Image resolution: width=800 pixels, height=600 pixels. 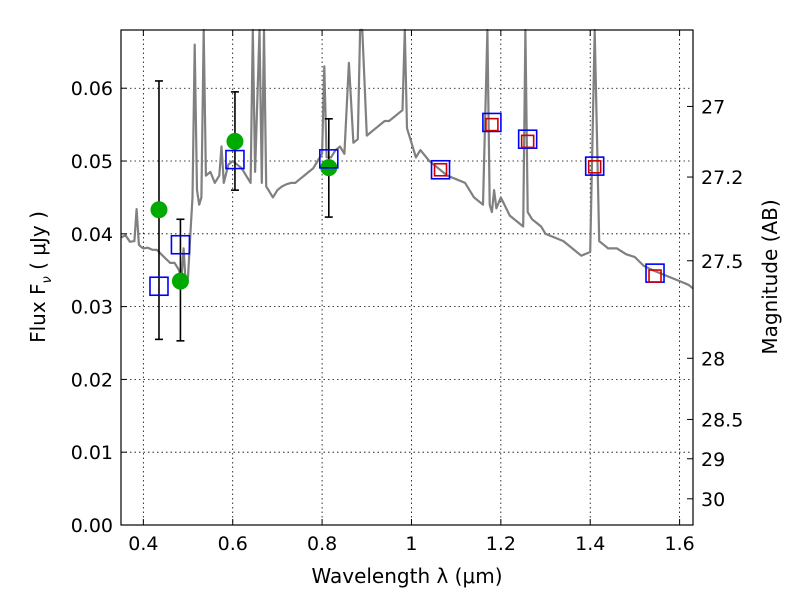 I want to click on y-tick-label: 0.02, so click(x=92, y=380).